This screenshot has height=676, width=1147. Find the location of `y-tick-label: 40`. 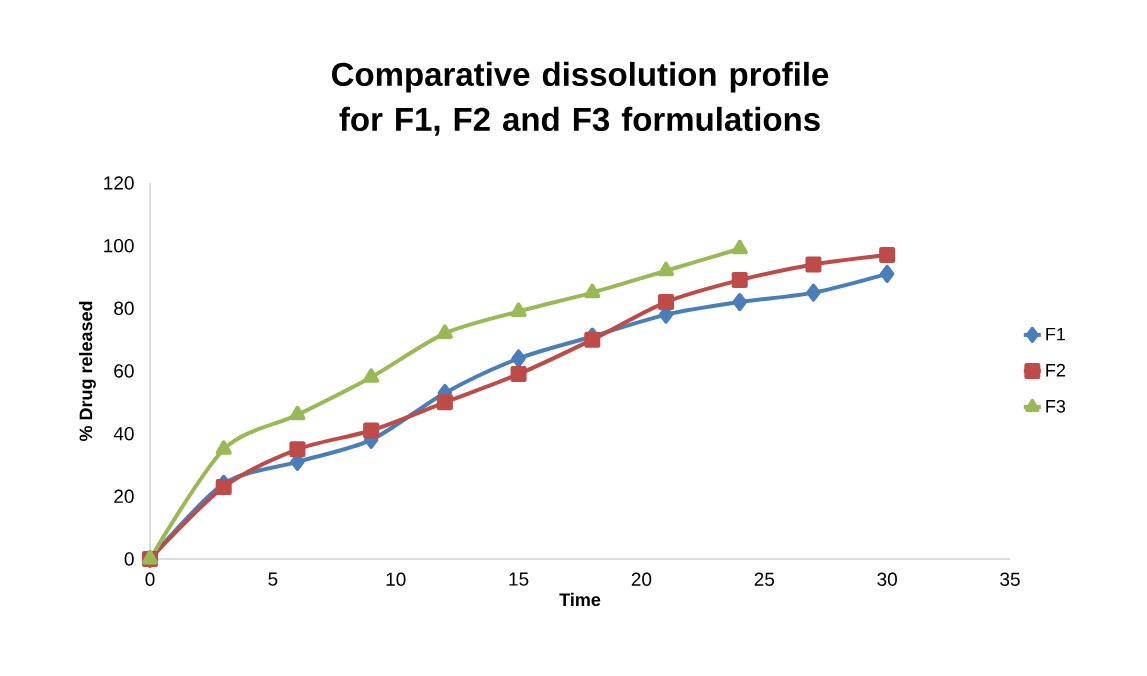

y-tick-label: 40 is located at coordinates (123, 433).